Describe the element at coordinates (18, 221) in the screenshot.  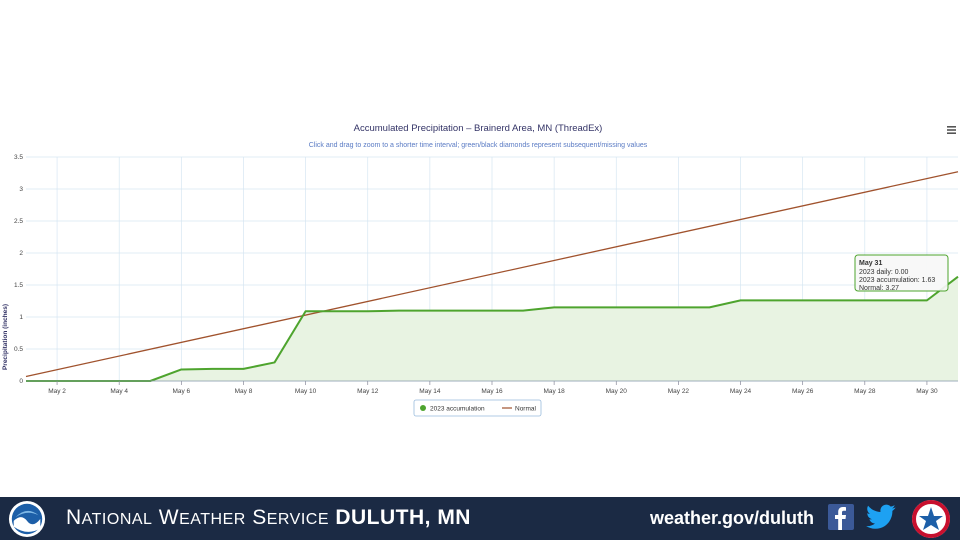
I see `y-tick-label: 2.5` at that location.